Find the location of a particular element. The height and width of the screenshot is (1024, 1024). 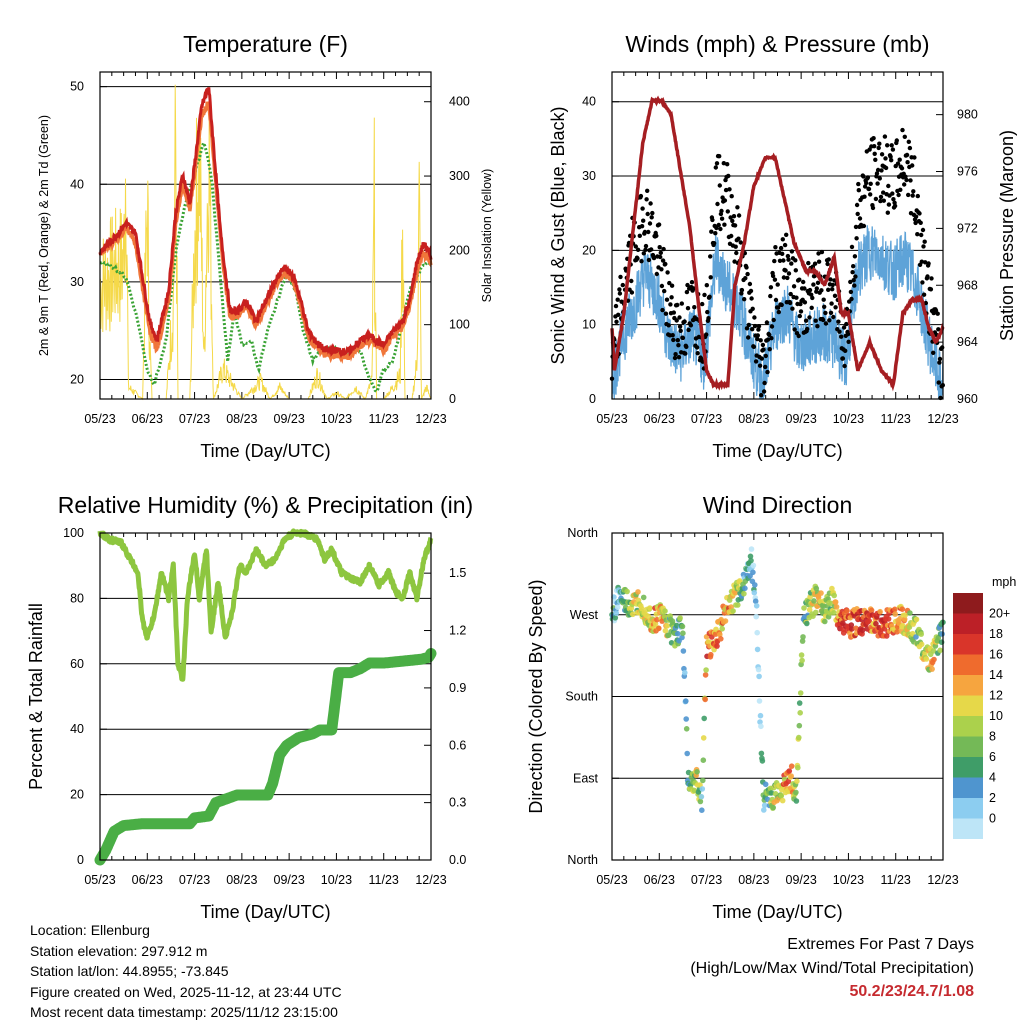

winds-xtick-label: 05/23 is located at coordinates (611, 419).